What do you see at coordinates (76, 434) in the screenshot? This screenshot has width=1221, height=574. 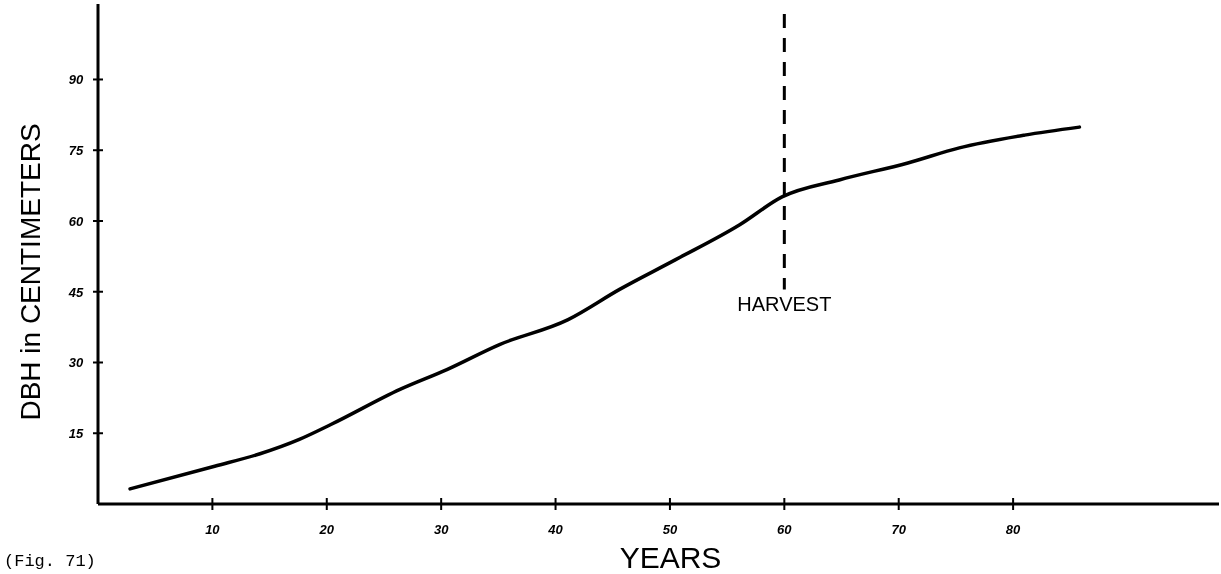 I see `y-tick-label: 15` at bounding box center [76, 434].